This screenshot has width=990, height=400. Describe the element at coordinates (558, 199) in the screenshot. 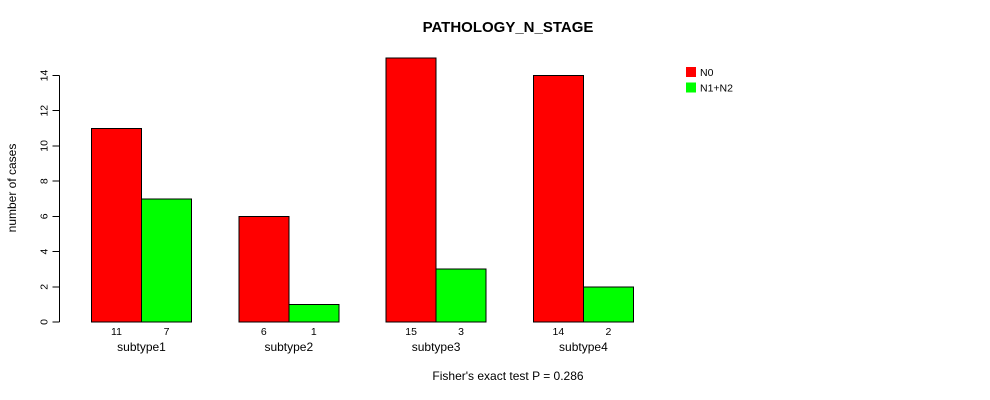

I see `bar-N0-subtype4` at that location.